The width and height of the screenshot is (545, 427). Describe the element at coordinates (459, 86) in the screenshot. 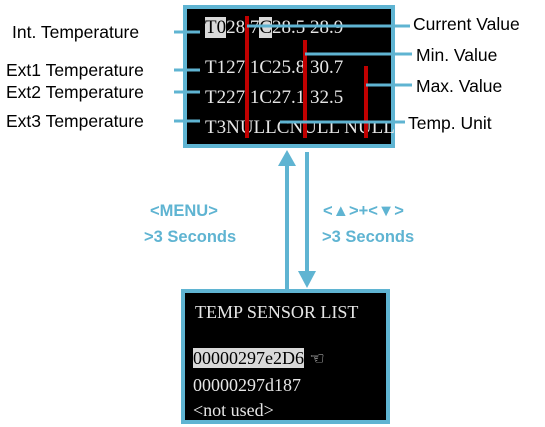

I see `label-max-value: Max. Value` at that location.